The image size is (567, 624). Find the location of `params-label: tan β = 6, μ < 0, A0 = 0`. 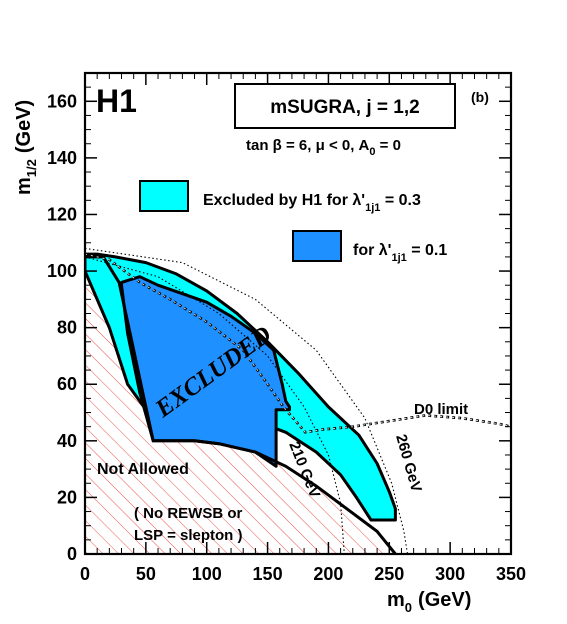

params-label: tan β = 6, μ < 0, A0 = 0 is located at coordinates (323, 147).